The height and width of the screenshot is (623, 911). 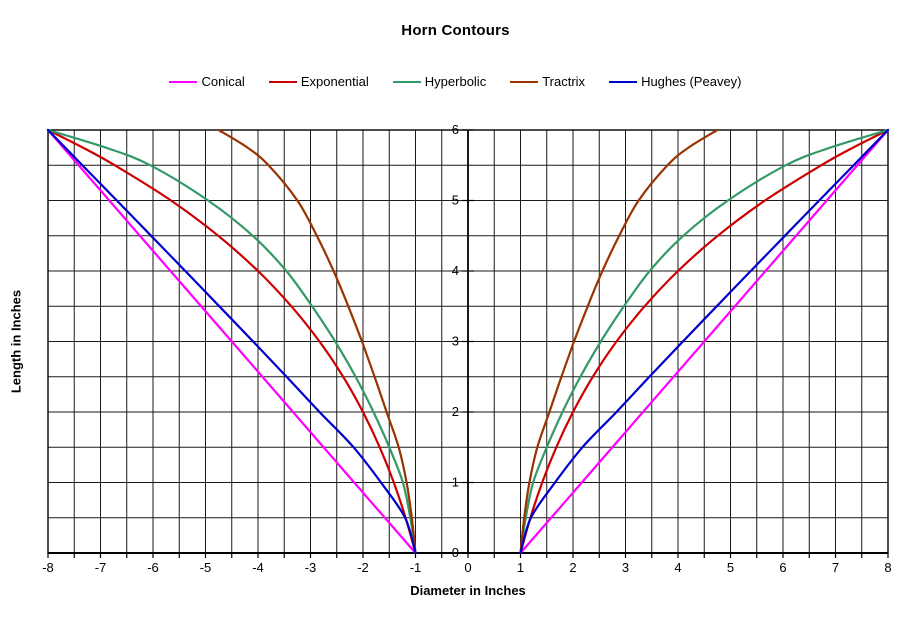 What do you see at coordinates (730, 567) in the screenshot?
I see `x-tick-label: 5` at bounding box center [730, 567].